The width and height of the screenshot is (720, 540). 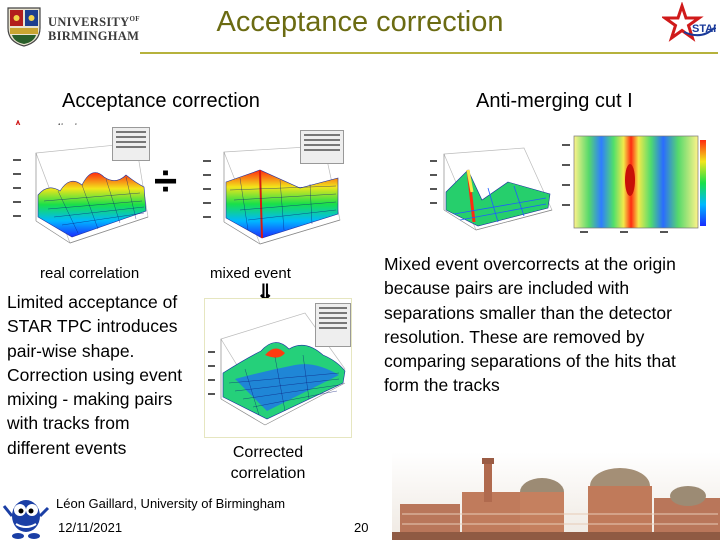 I want to click on anti-merging-2d-plot, so click(x=634, y=185).